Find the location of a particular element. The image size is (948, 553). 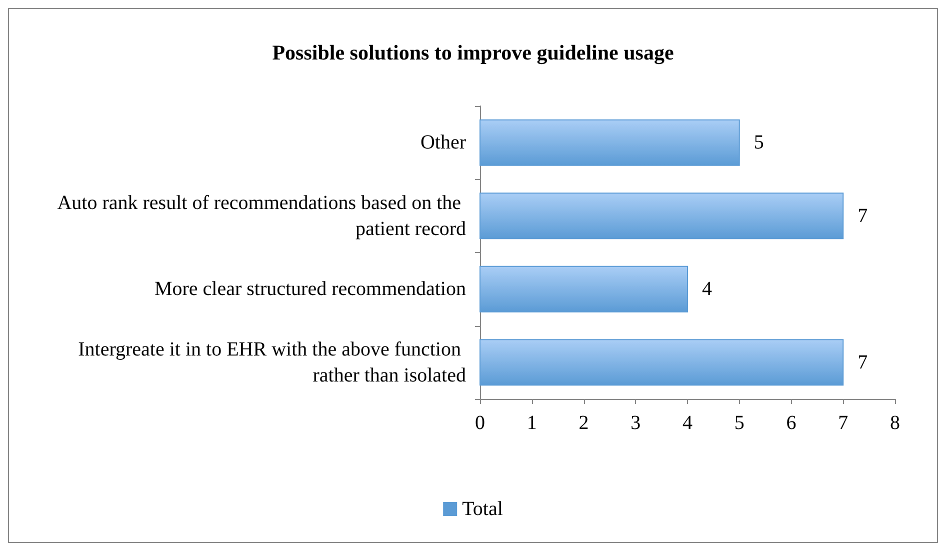

y-tick-label: Intergreate it in to EHR with the above function rather than isolated is located at coordinates (272, 362).